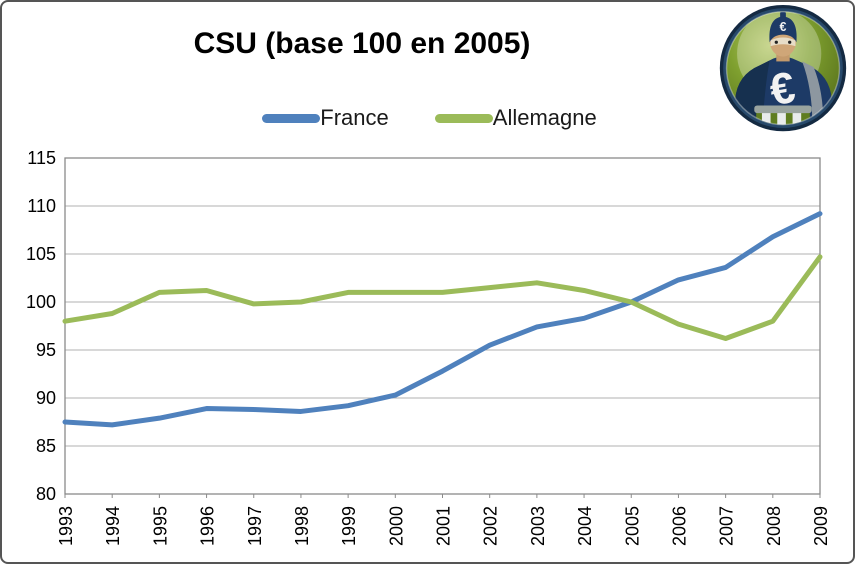 This screenshot has height=564, width=855. Describe the element at coordinates (113, 526) in the screenshot. I see `x-axis-label: 1994` at that location.